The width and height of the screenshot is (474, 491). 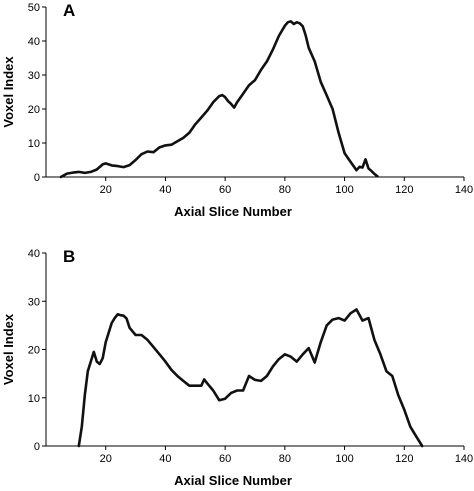 I want to click on panel-letter: A, so click(x=69, y=10).